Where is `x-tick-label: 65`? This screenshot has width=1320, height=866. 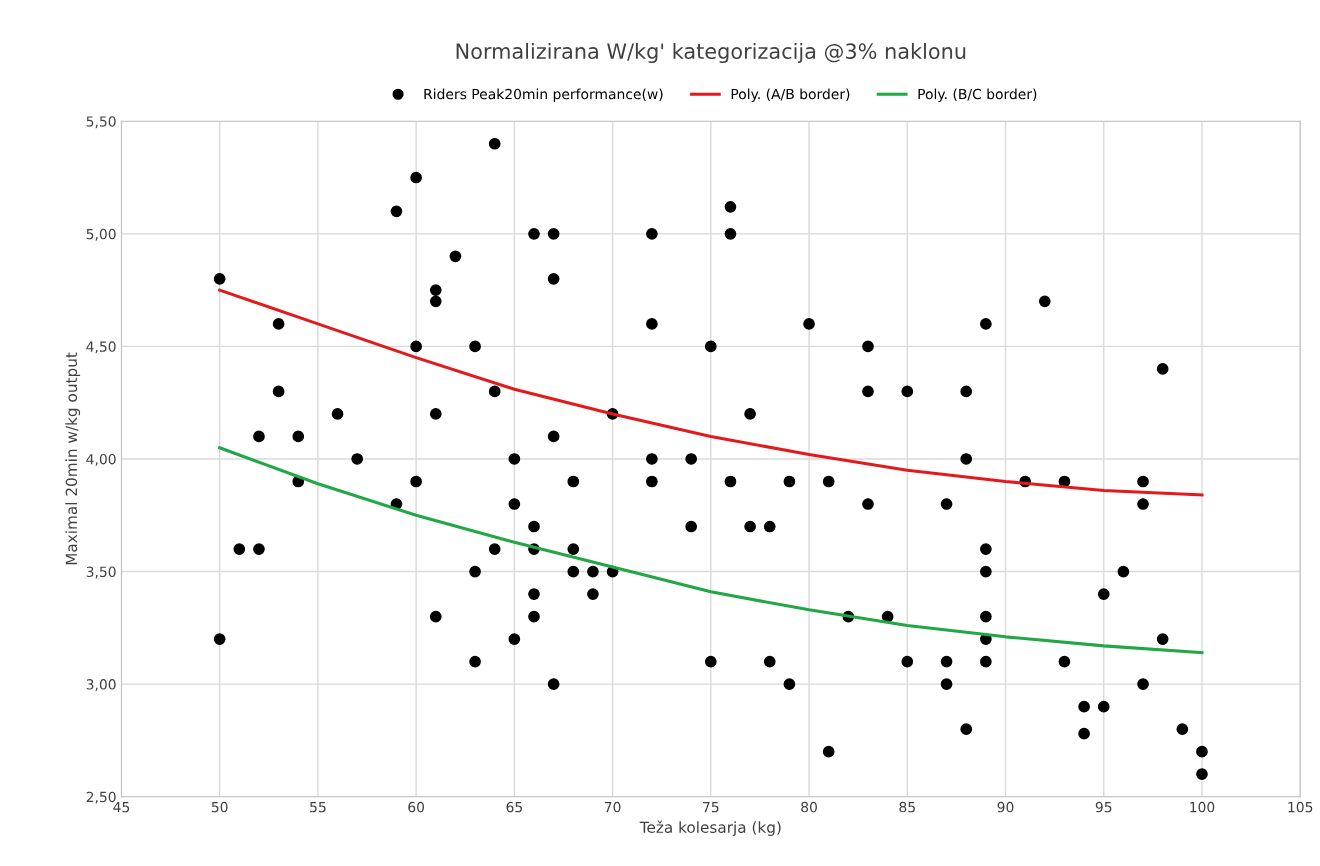 x-tick-label: 65 is located at coordinates (514, 807).